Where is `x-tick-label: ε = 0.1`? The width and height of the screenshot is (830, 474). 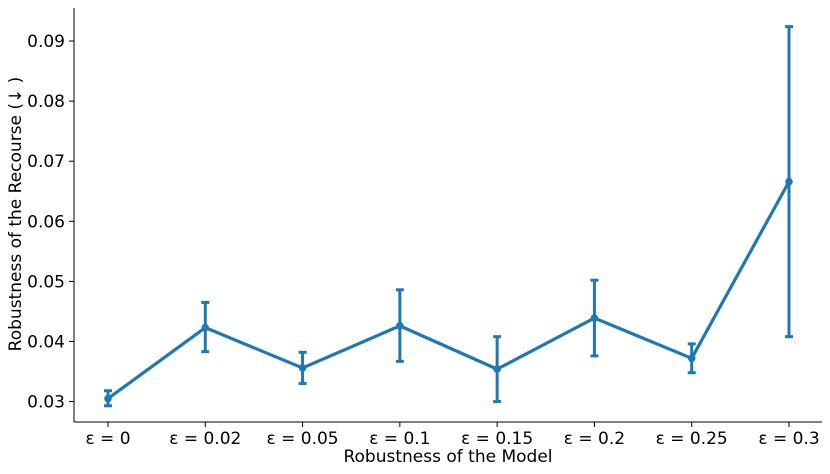
x-tick-label: ε = 0.1 is located at coordinates (399, 439).